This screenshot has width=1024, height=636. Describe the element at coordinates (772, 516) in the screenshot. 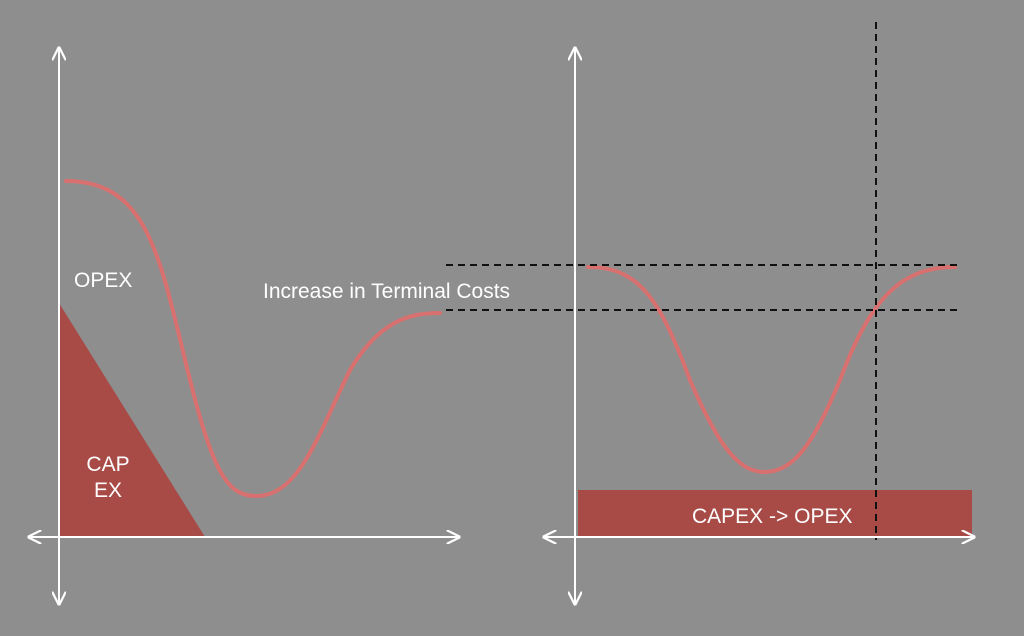

I see `capex-to-opex-label: CAPEX -> OPEX` at that location.